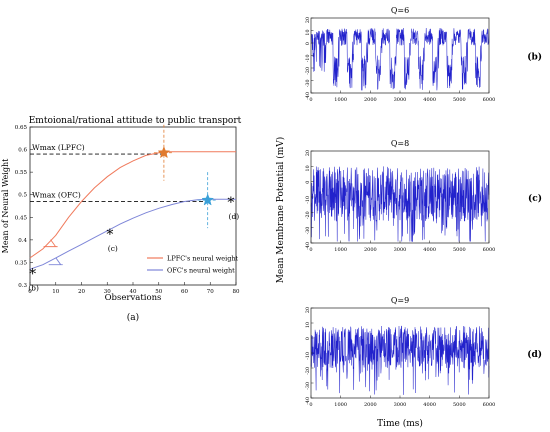 The width and height of the screenshot is (550, 432). Describe the element at coordinates (24, 207) in the screenshot. I see `y-ticks-a: 0.3 0.35 0.4 0.45 0.5 0.55 0.6 0.65` at that location.